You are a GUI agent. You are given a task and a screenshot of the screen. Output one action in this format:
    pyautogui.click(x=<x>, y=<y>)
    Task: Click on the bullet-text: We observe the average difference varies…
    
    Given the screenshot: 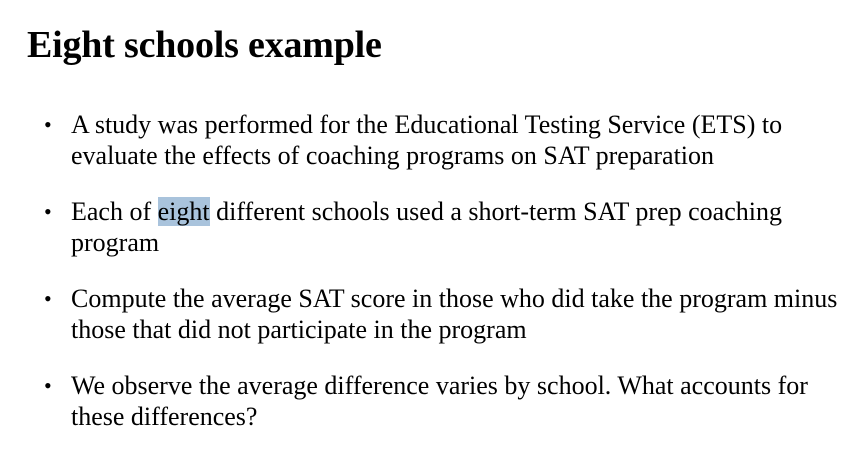 What is the action you would take?
    pyautogui.click(x=439, y=401)
    